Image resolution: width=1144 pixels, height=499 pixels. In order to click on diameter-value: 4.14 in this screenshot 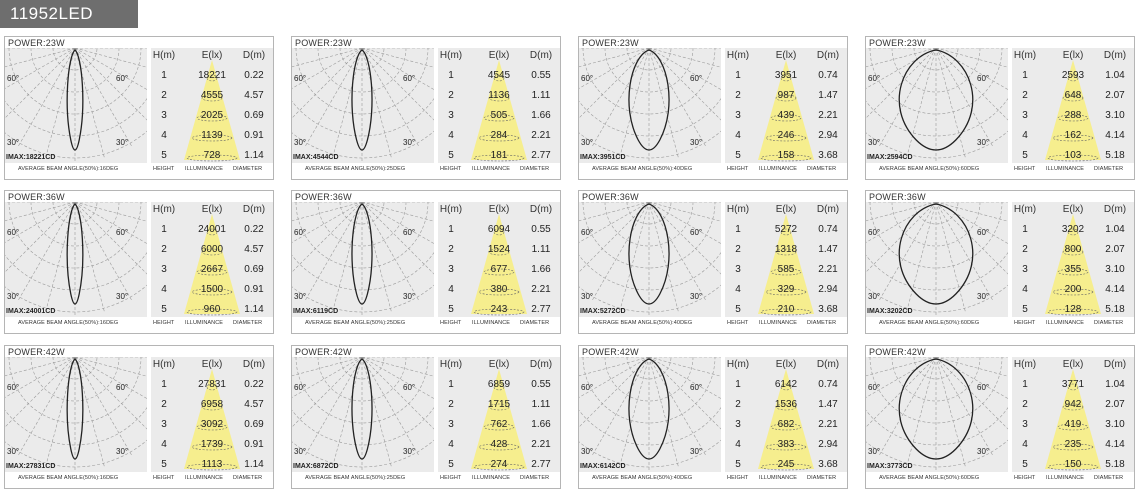, I will do `click(1115, 135)`.